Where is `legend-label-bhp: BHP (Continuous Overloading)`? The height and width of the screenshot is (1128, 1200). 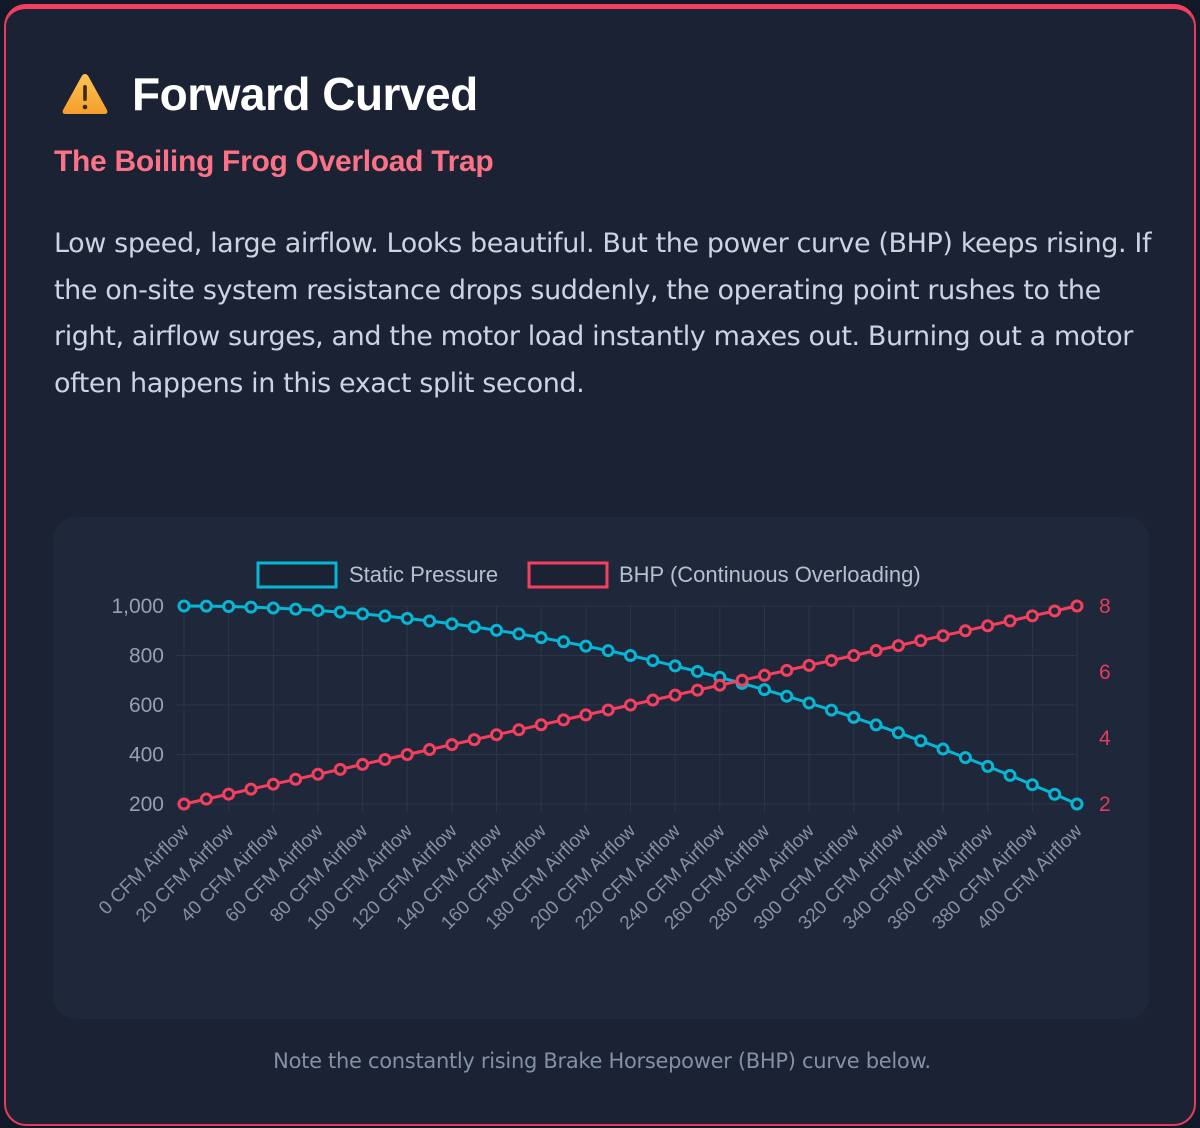 legend-label-bhp: BHP (Continuous Overloading) is located at coordinates (770, 574).